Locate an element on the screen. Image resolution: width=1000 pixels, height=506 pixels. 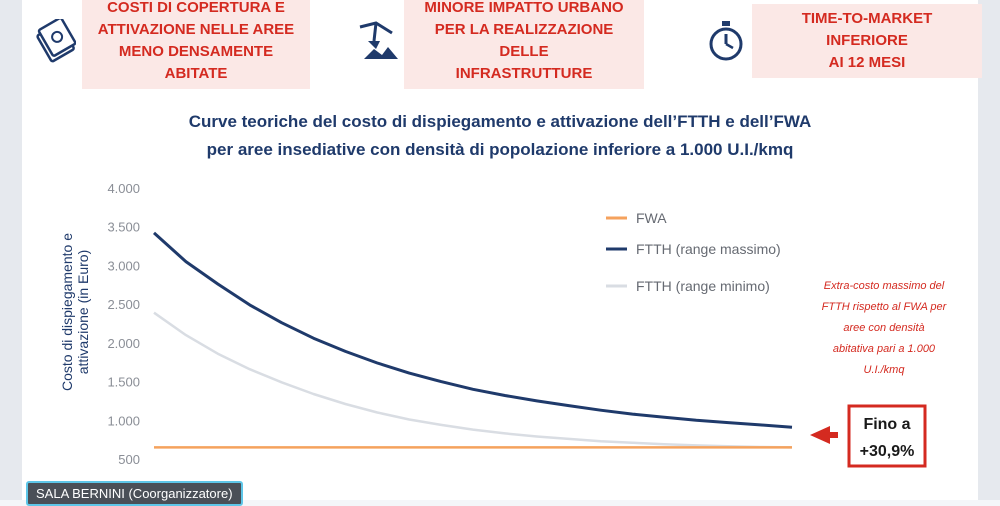
room-label-tag: SALA BERNINI (Coorganizzatore) is located at coordinates (134, 493).